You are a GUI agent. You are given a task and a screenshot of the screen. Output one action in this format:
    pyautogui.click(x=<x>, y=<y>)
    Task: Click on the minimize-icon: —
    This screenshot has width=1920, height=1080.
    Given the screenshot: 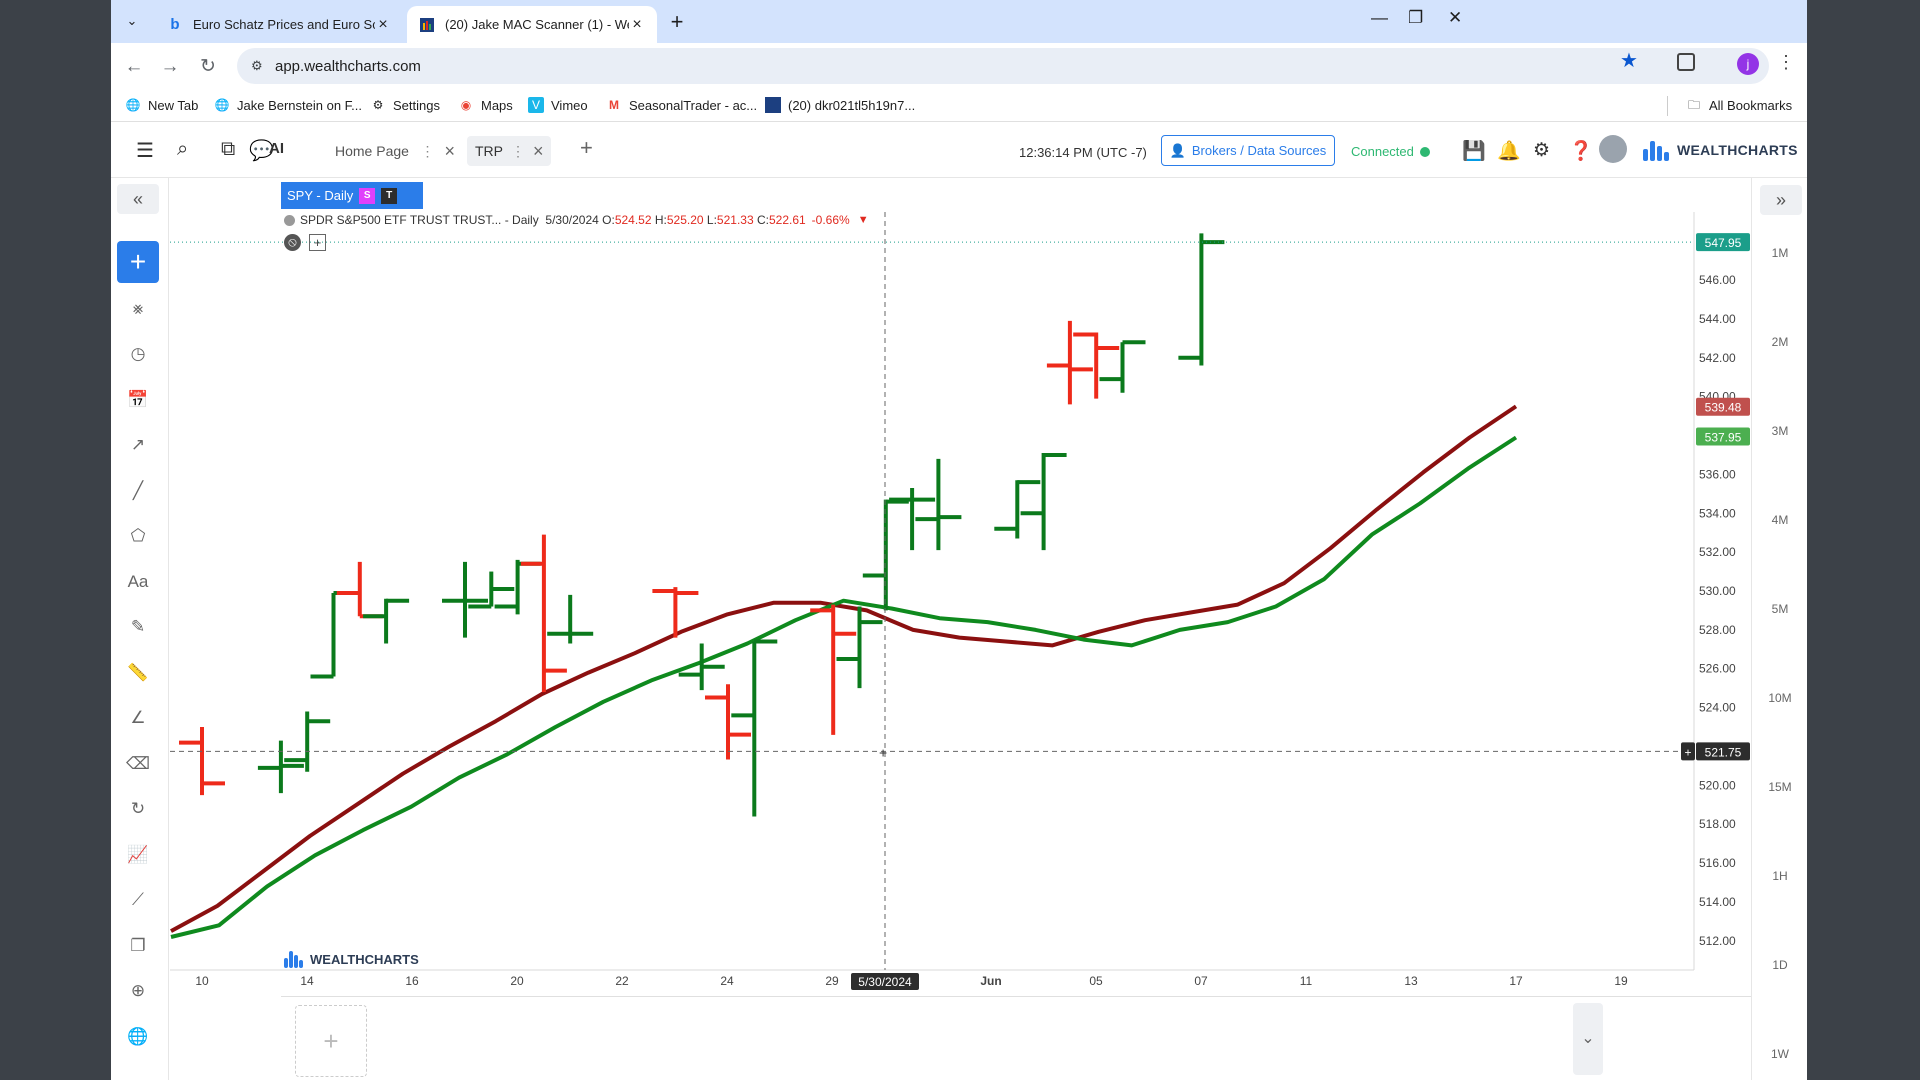 What is the action you would take?
    pyautogui.click(x=1379, y=17)
    